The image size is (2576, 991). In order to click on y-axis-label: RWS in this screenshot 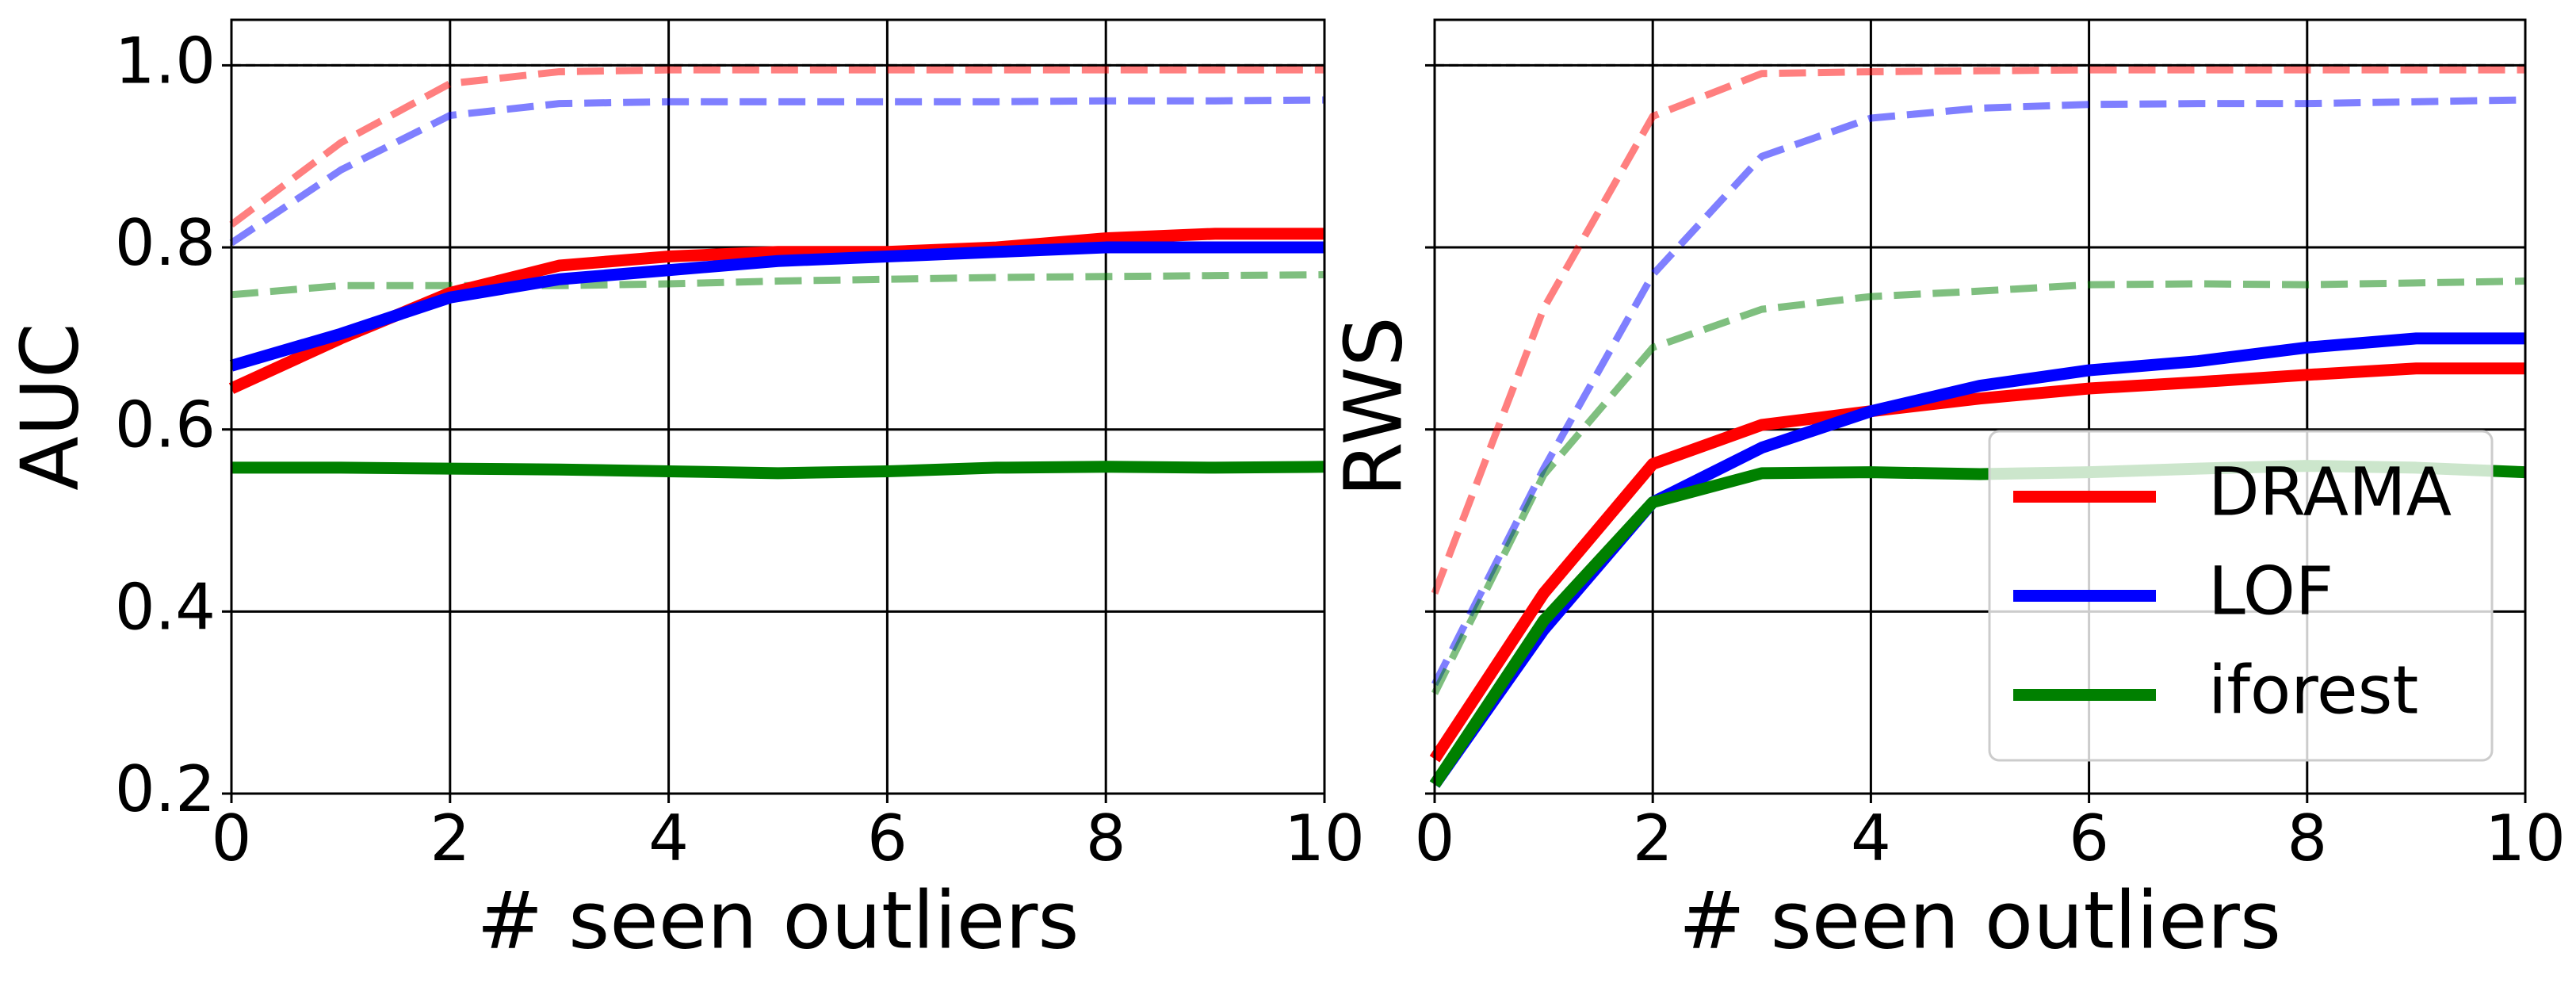, I will do `click(1373, 406)`.